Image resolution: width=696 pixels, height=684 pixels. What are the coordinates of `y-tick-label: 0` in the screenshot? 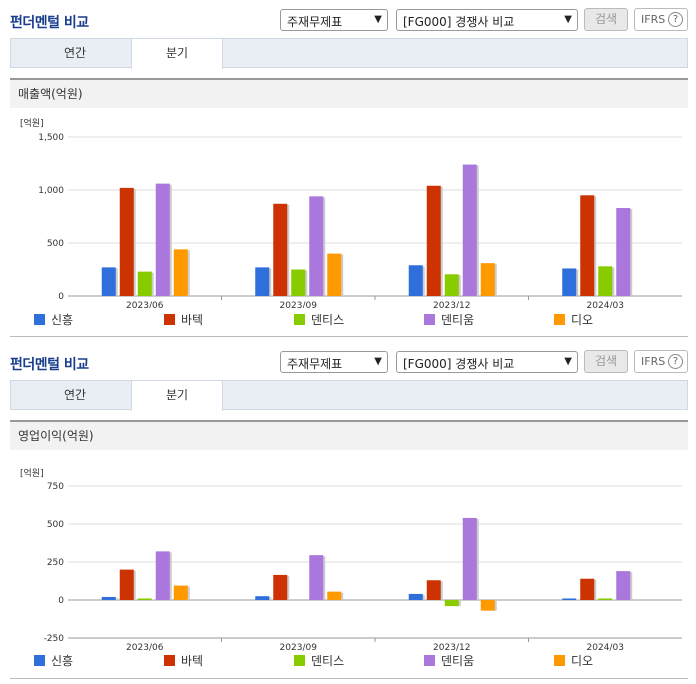 It's located at (61, 601).